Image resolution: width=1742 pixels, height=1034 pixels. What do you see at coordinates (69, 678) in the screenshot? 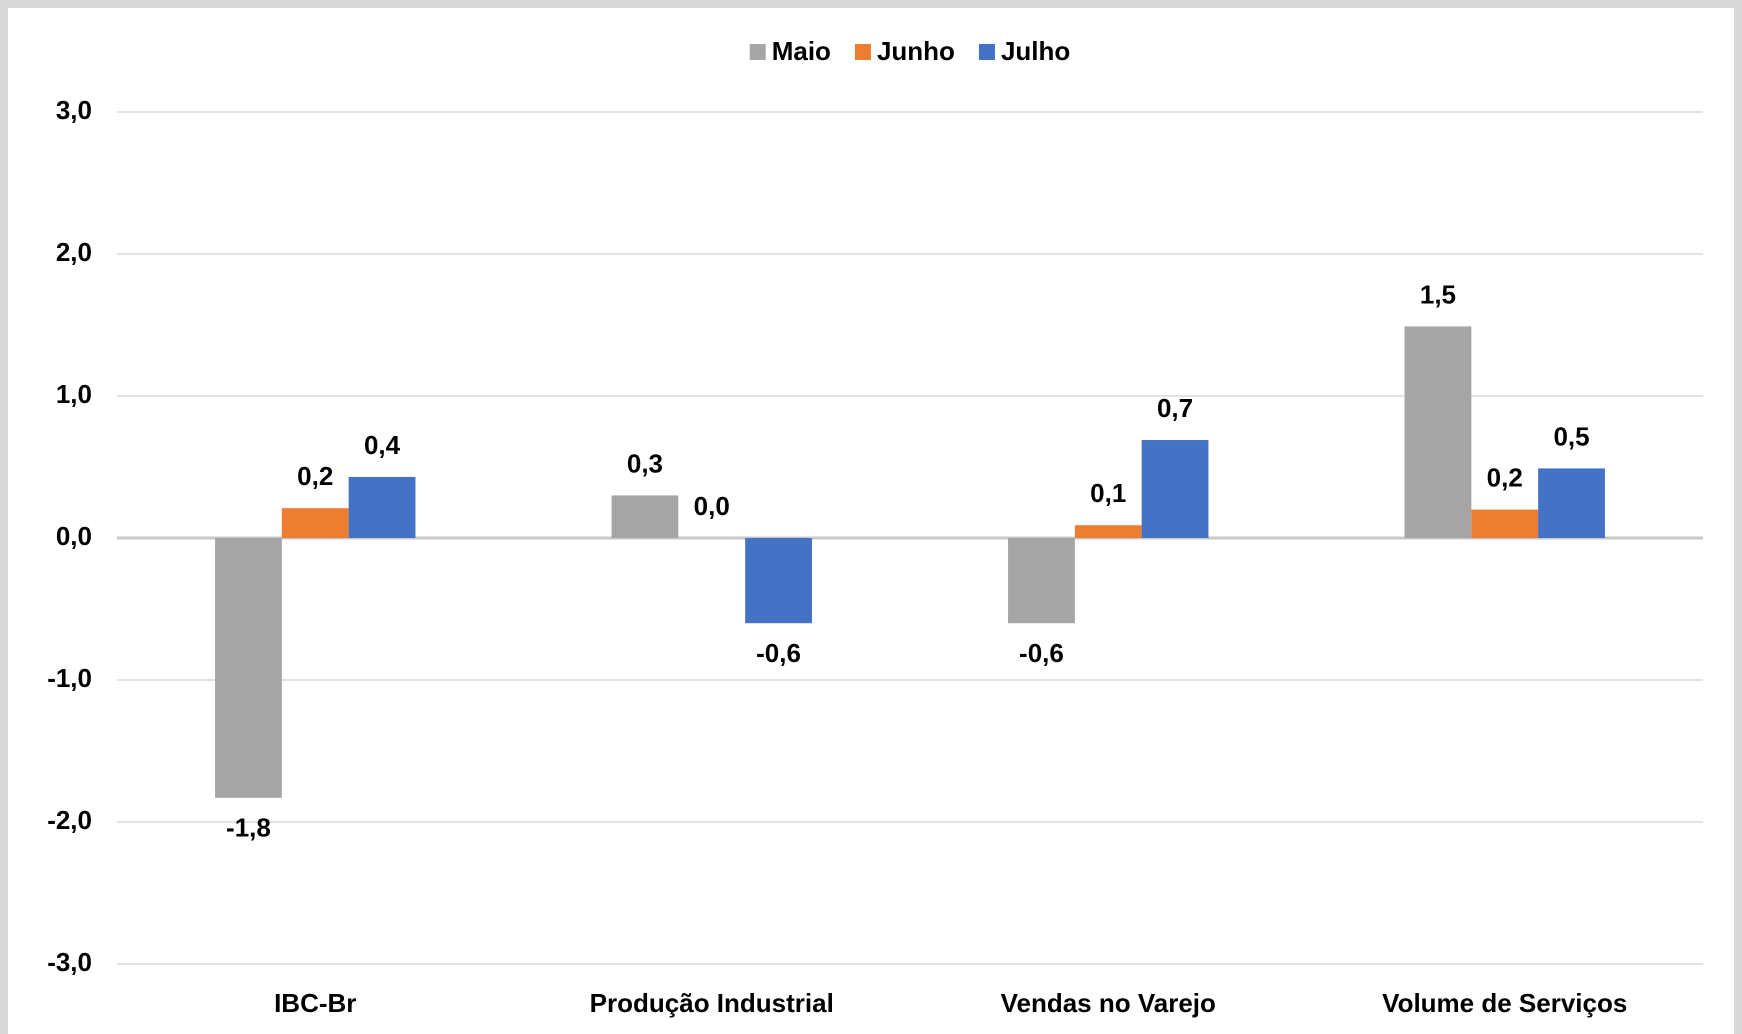
I see `y-tick-label: -1,0` at bounding box center [69, 678].